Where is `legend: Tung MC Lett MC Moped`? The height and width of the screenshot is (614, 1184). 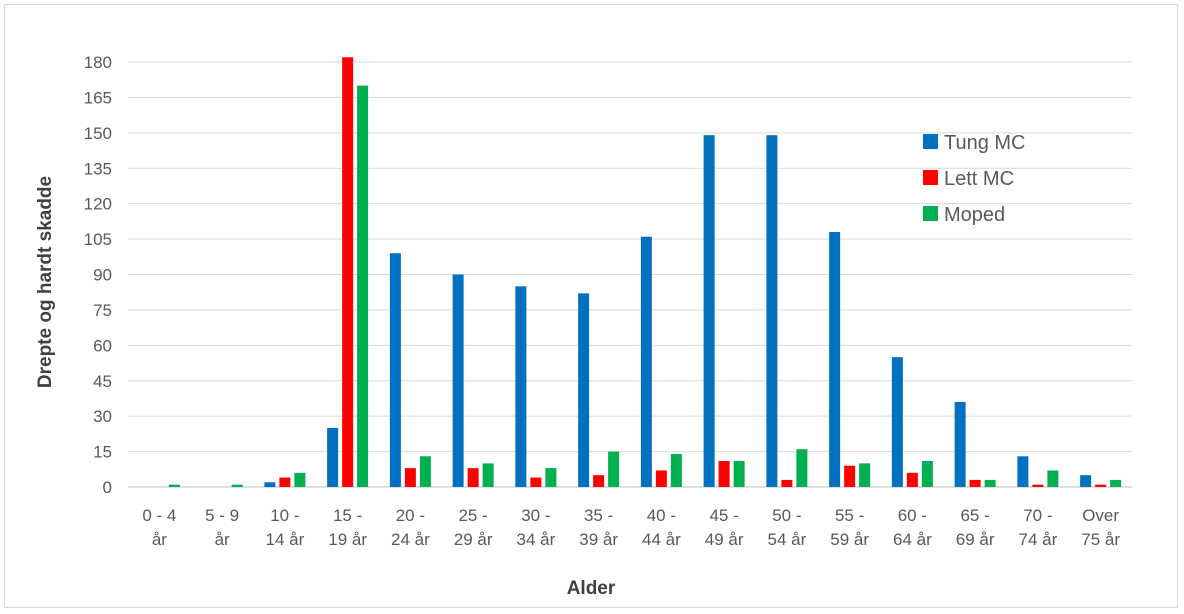
legend: Tung MC Lett MC Moped is located at coordinates (974, 179).